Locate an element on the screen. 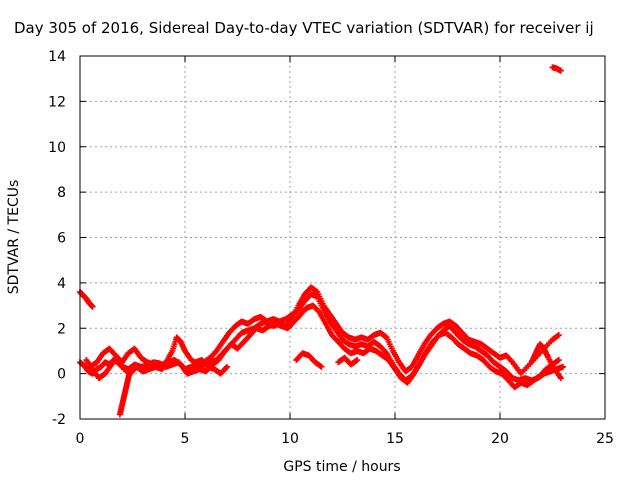  y-tick-label: 14 is located at coordinates (57, 57).